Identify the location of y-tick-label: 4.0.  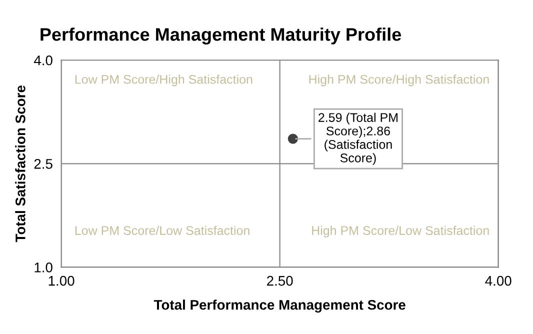
(43, 60).